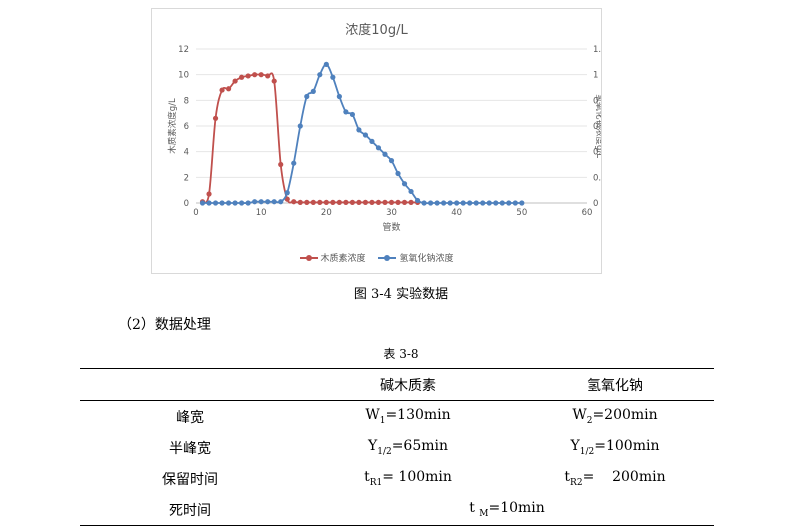 The width and height of the screenshot is (802, 531). What do you see at coordinates (397, 384) in the screenshot?
I see `table-header-row: 碱木质素 氢氧化钠` at bounding box center [397, 384].